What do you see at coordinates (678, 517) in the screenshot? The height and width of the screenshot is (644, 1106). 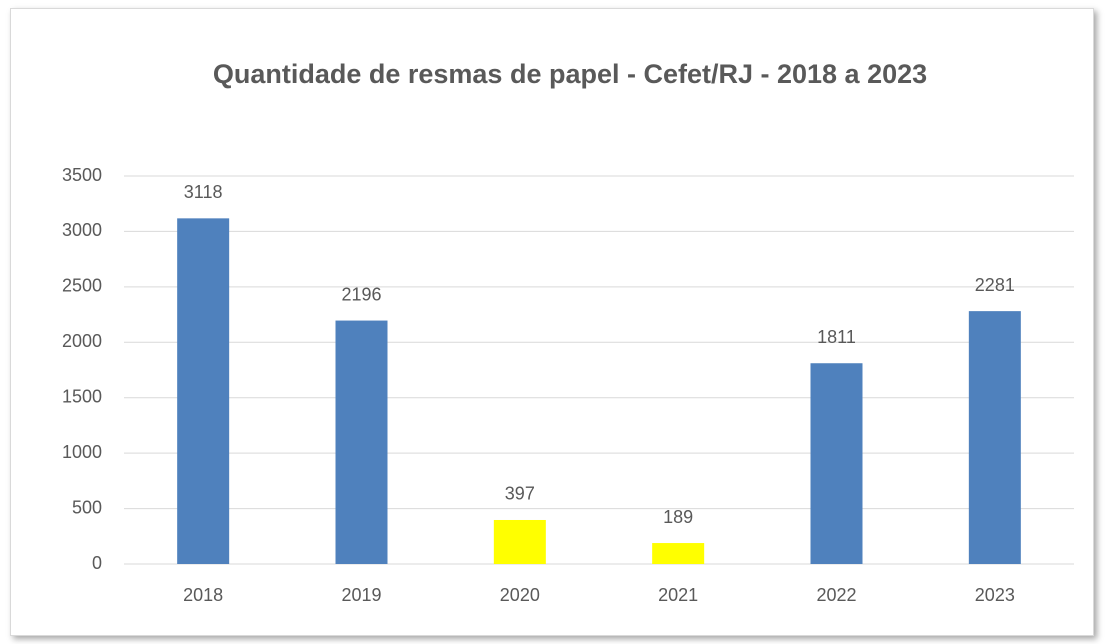 I see `data-label: 189` at bounding box center [678, 517].